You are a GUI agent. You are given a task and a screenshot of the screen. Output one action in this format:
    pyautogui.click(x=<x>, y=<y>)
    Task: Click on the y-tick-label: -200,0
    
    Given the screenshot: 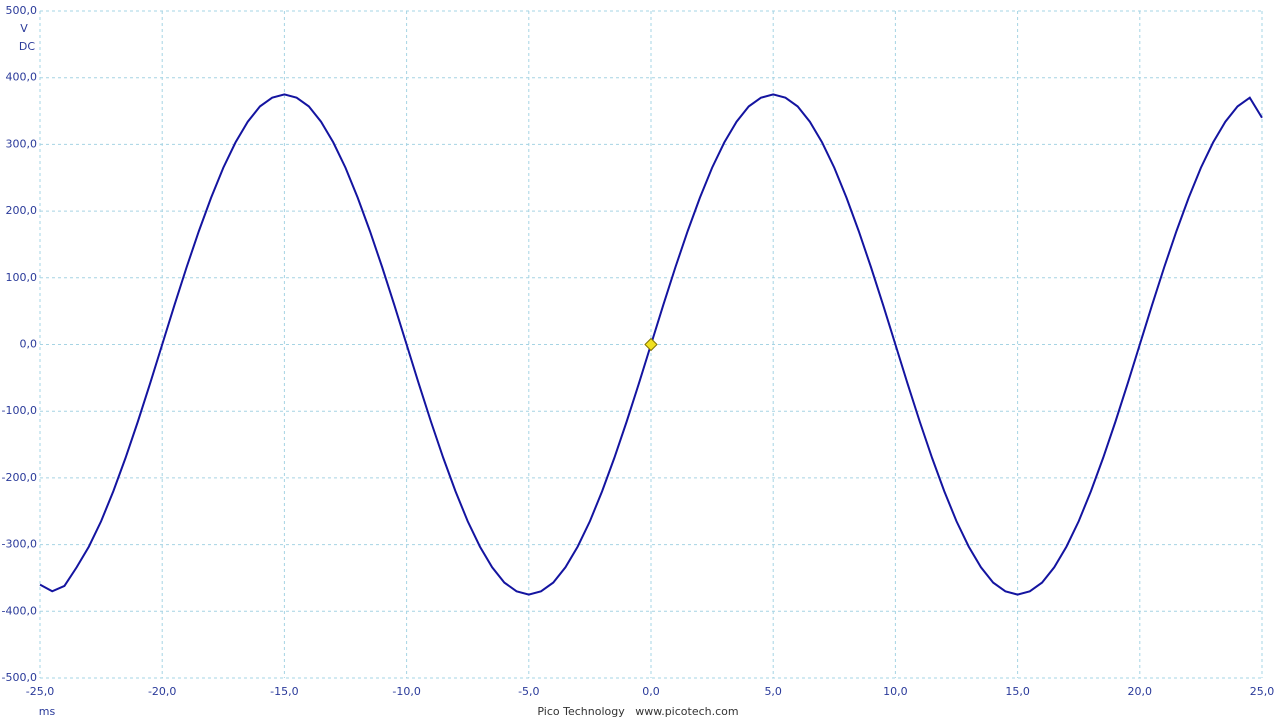 What is the action you would take?
    pyautogui.click(x=19, y=477)
    